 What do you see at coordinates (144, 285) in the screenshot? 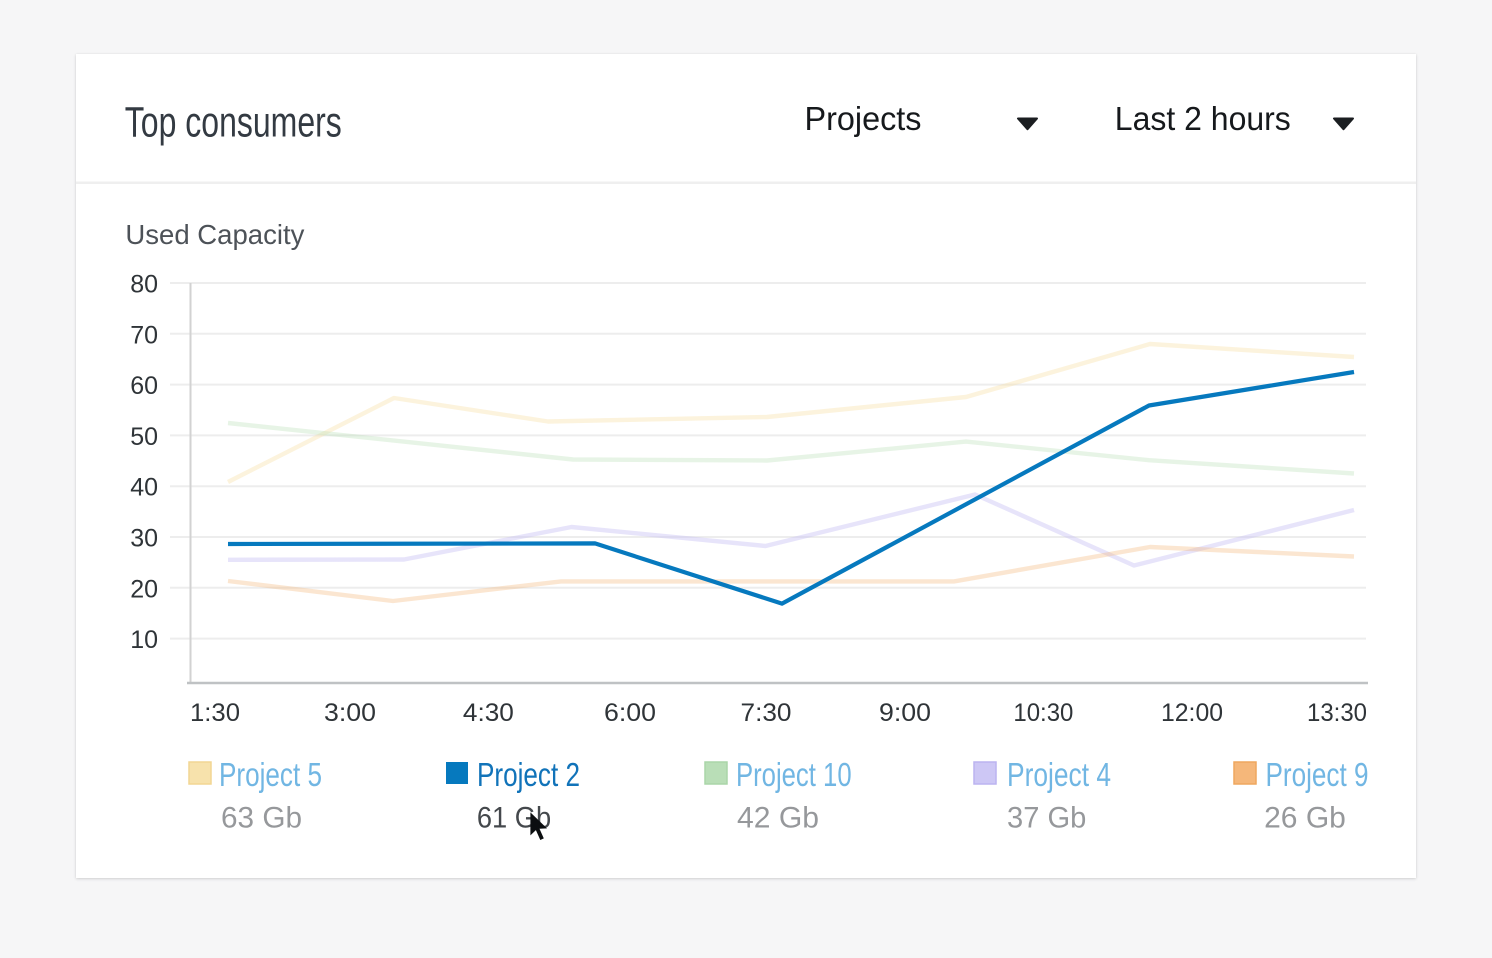
I see `svg-text: 80` at bounding box center [144, 285].